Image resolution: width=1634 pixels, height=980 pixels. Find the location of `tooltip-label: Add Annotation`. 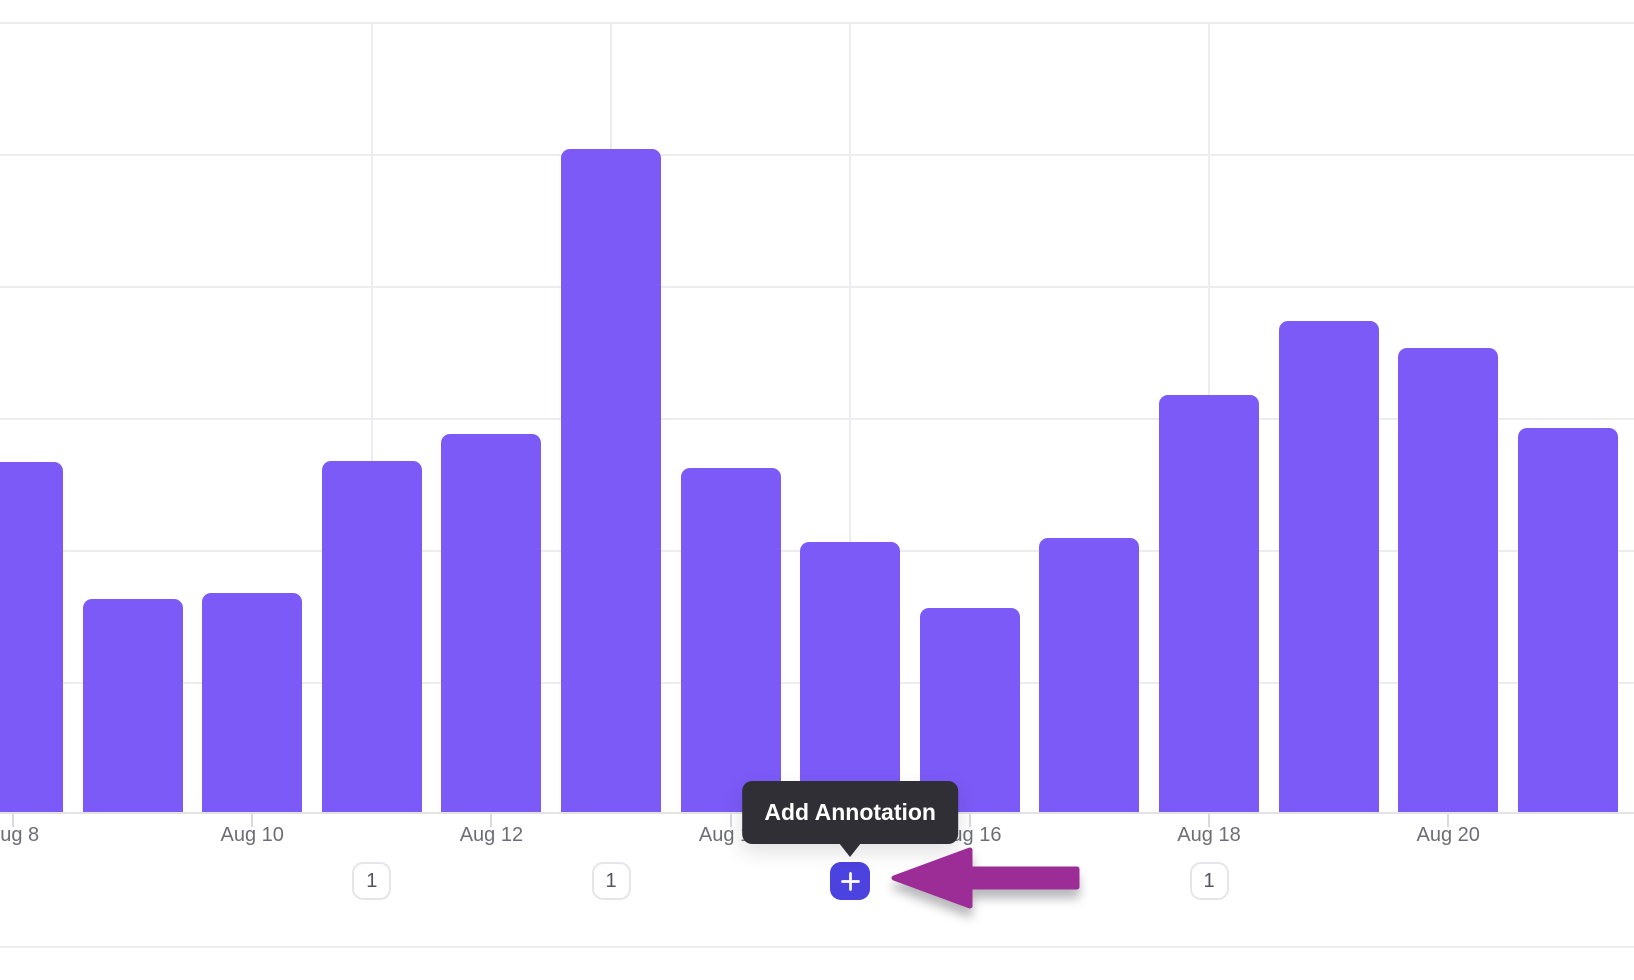

tooltip-label: Add Annotation is located at coordinates (850, 812).